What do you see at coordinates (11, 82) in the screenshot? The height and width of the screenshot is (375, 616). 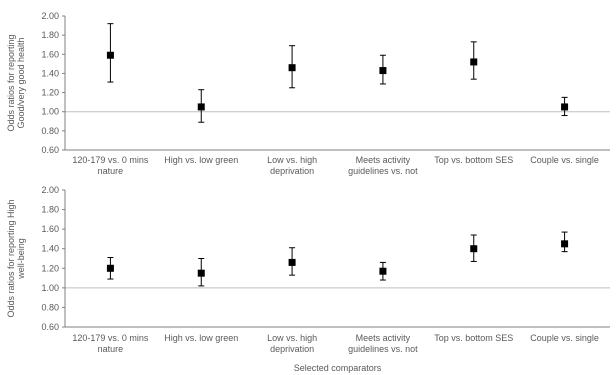 I see `panel1-y-axis-title-line: Odds ratios for reporting` at bounding box center [11, 82].